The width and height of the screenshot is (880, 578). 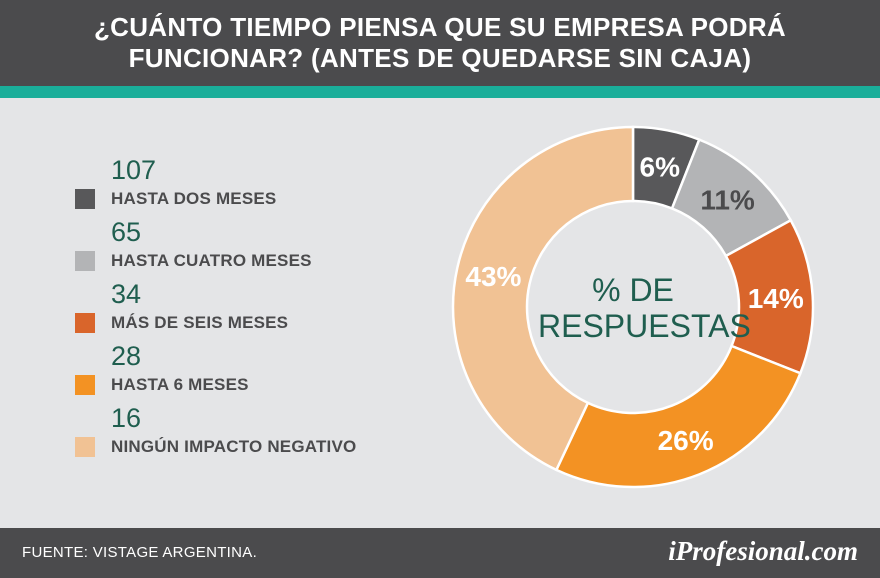 What do you see at coordinates (194, 198) in the screenshot?
I see `legend-label: HASTA DOS MESES` at bounding box center [194, 198].